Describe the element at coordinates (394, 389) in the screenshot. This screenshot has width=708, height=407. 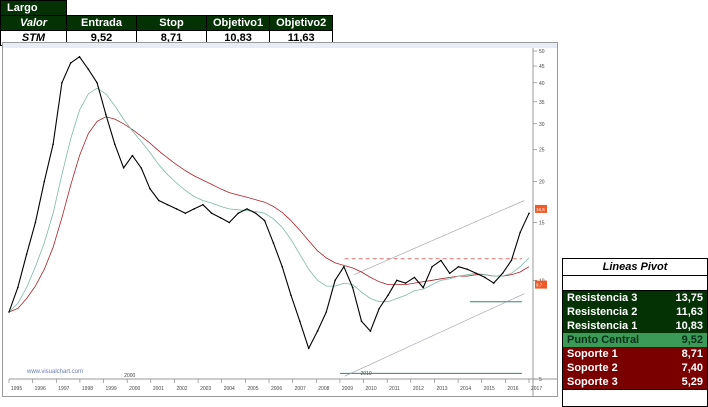
I see `x-tick-label: 2011` at that location.